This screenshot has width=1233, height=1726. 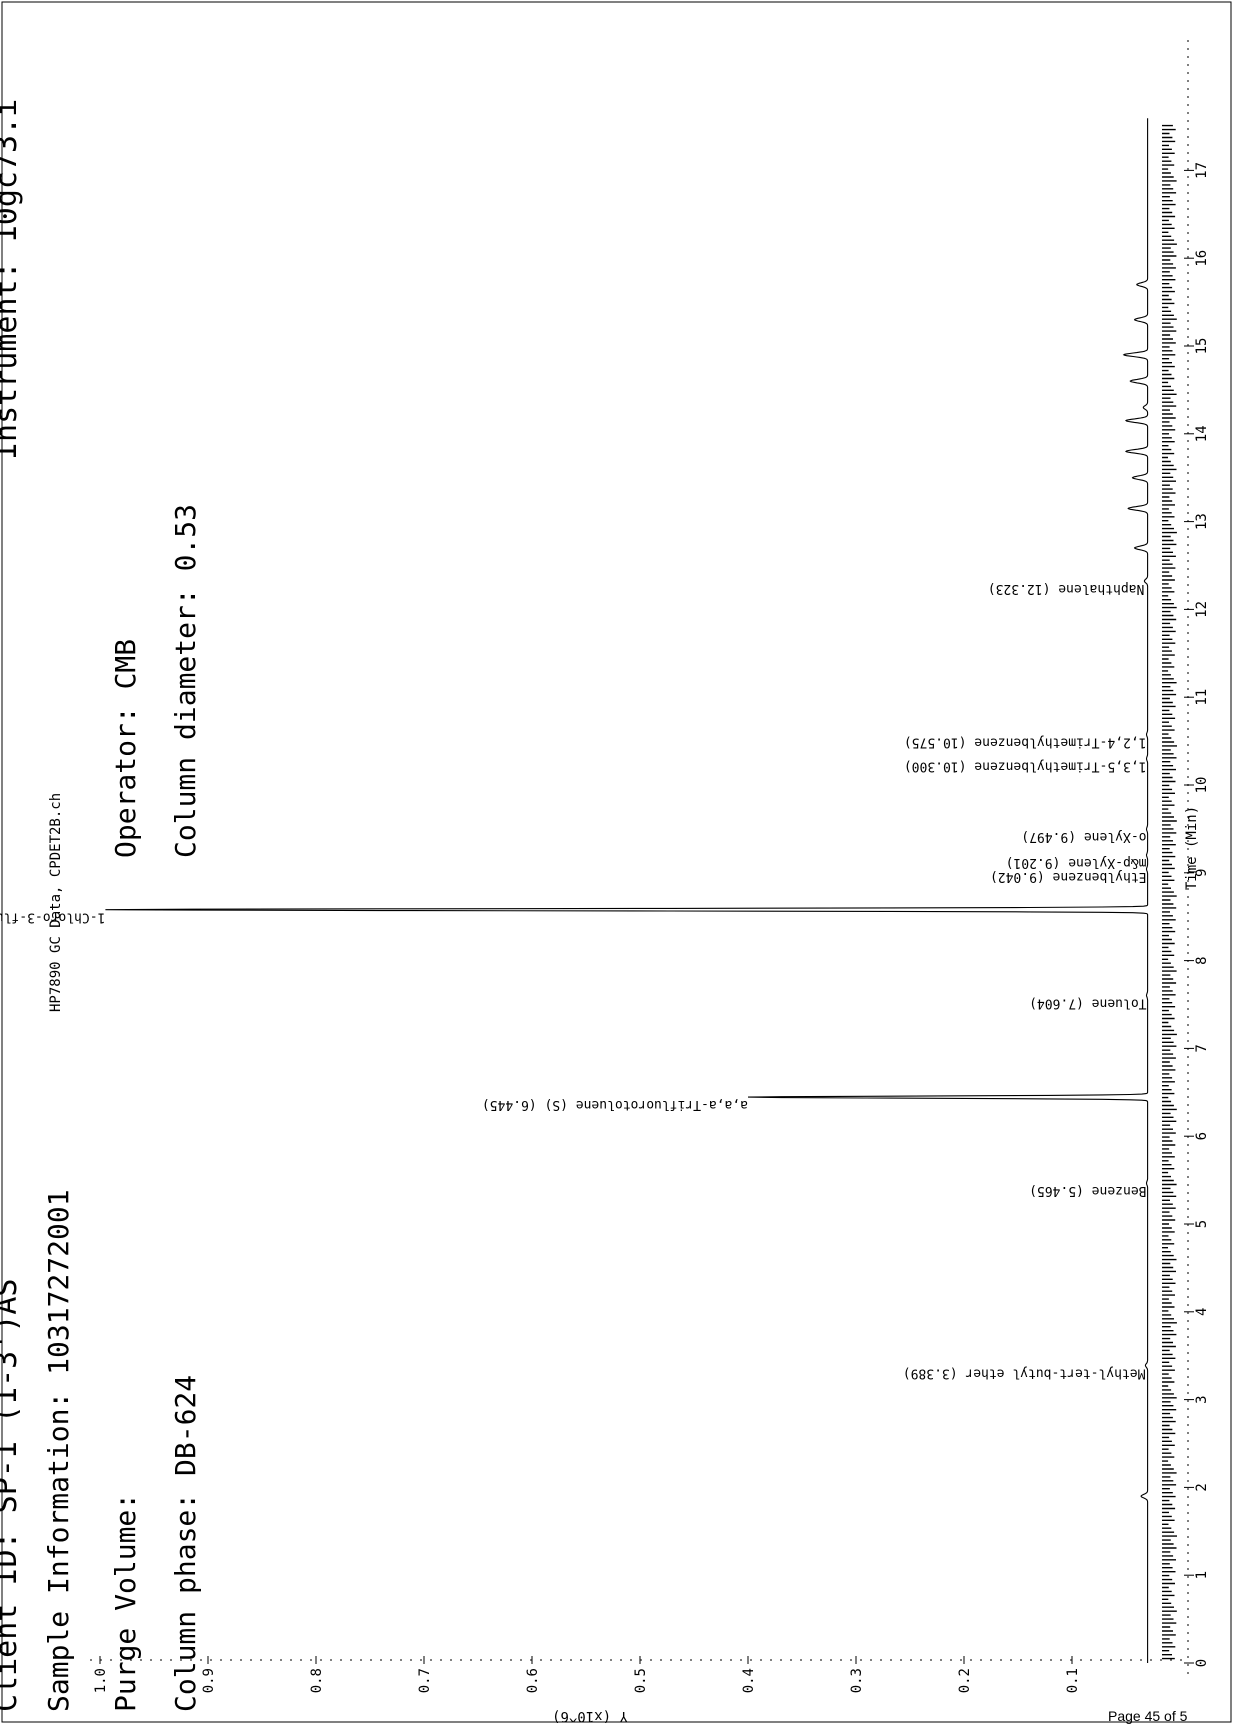 I want to click on intensity-tick-label: 0.8, so click(x=317, y=1680).